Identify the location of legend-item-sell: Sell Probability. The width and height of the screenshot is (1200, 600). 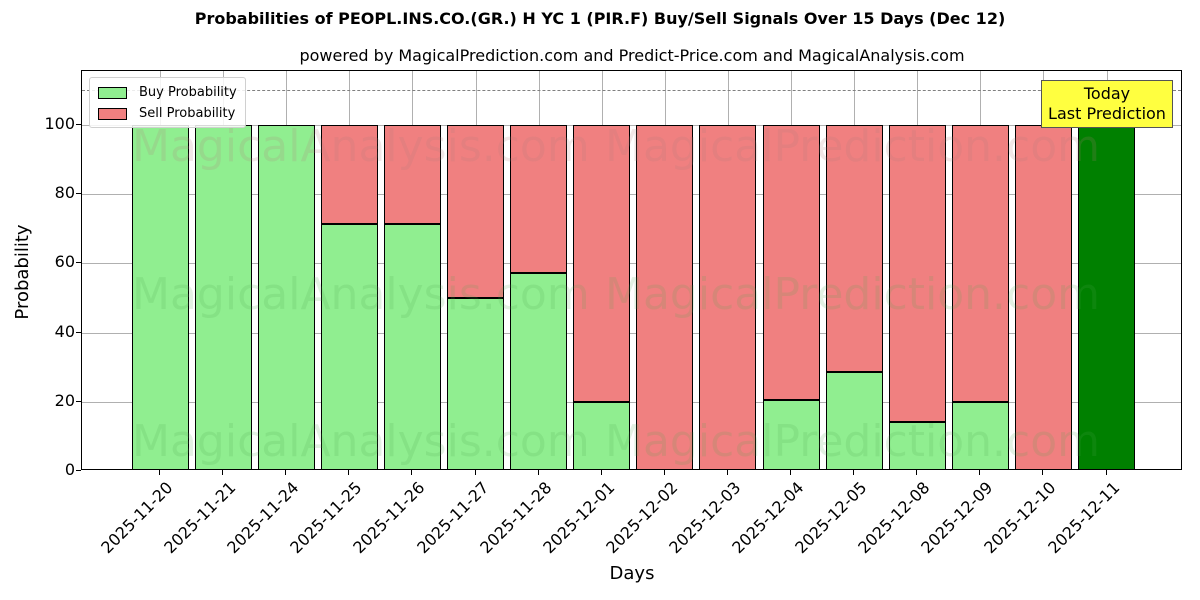
(167, 113).